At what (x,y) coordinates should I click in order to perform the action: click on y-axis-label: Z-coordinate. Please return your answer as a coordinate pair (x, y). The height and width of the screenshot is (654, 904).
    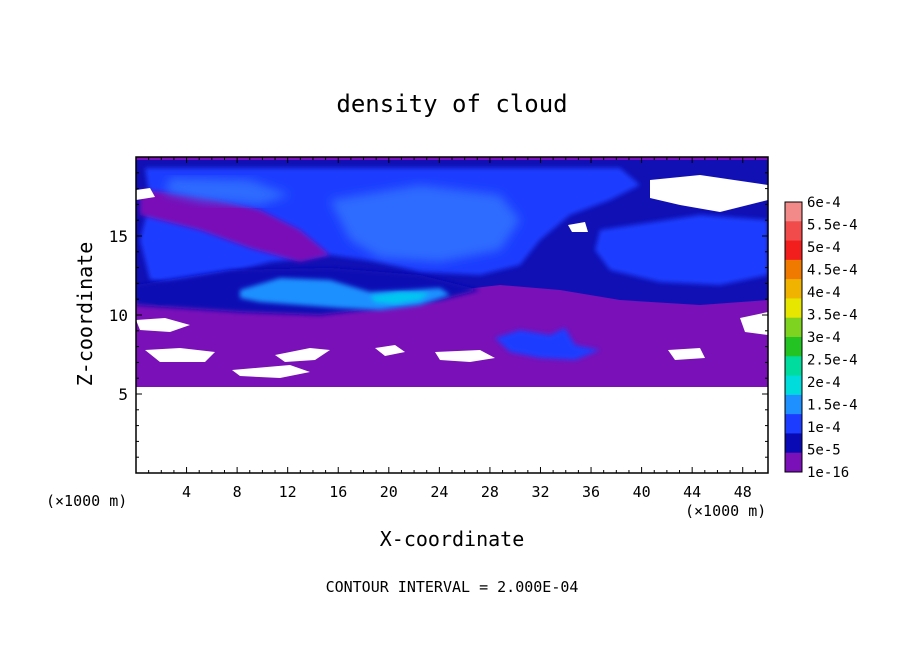
    Looking at the image, I should click on (85, 314).